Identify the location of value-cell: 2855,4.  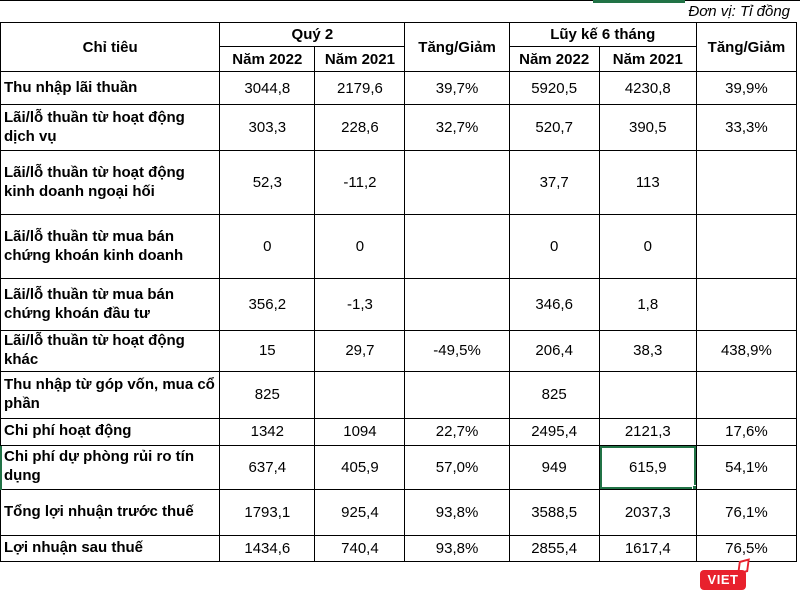
(554, 548).